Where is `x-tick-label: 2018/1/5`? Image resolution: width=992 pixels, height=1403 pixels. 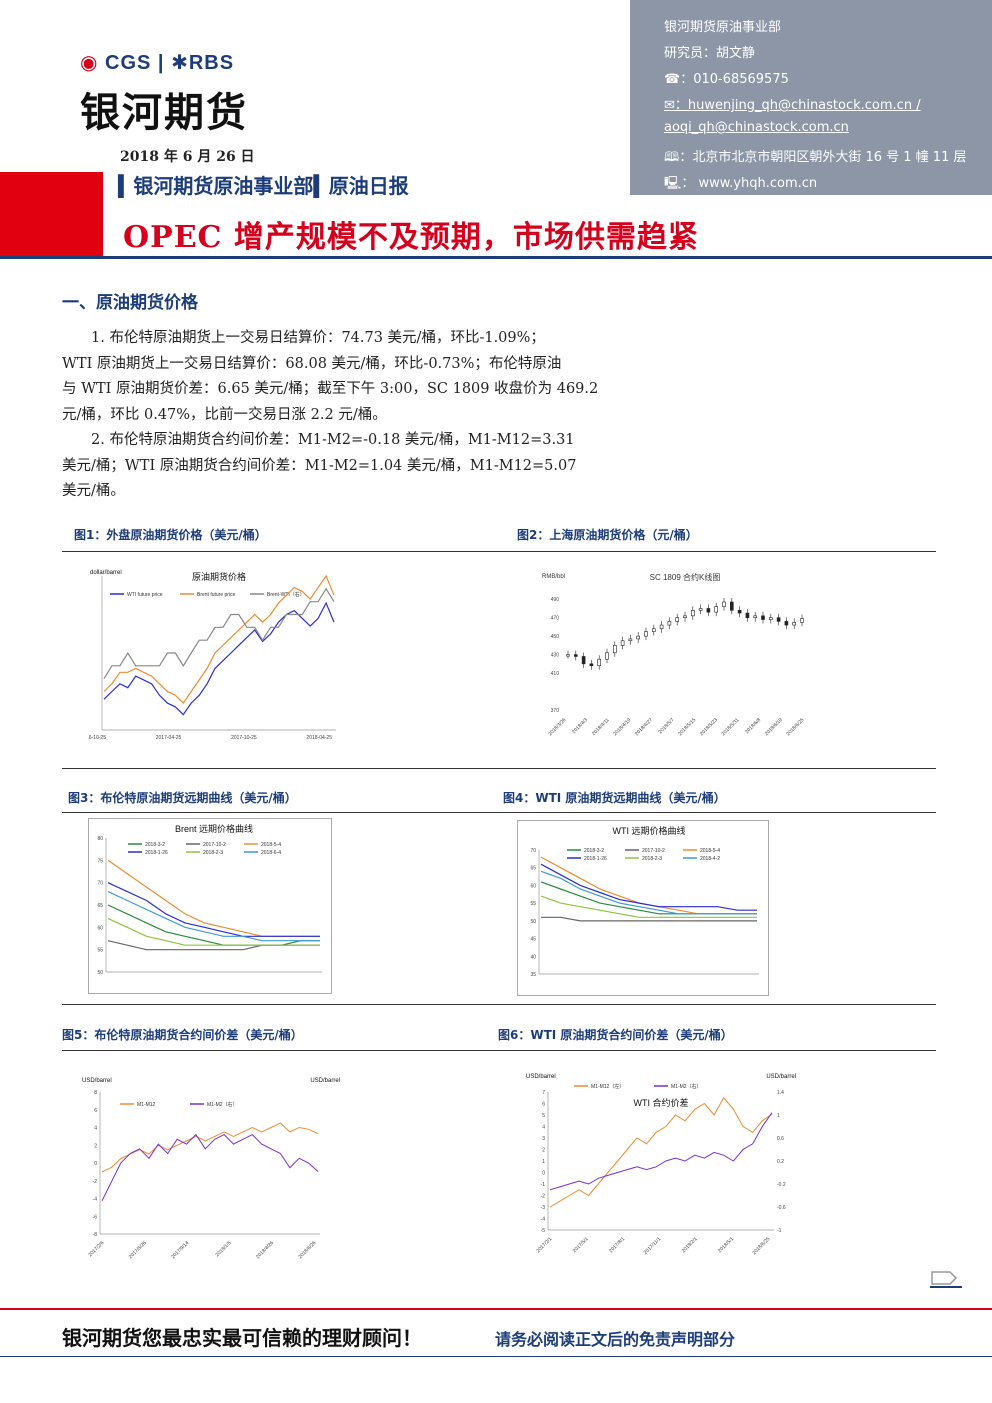 x-tick-label: 2018/1/5 is located at coordinates (224, 1249).